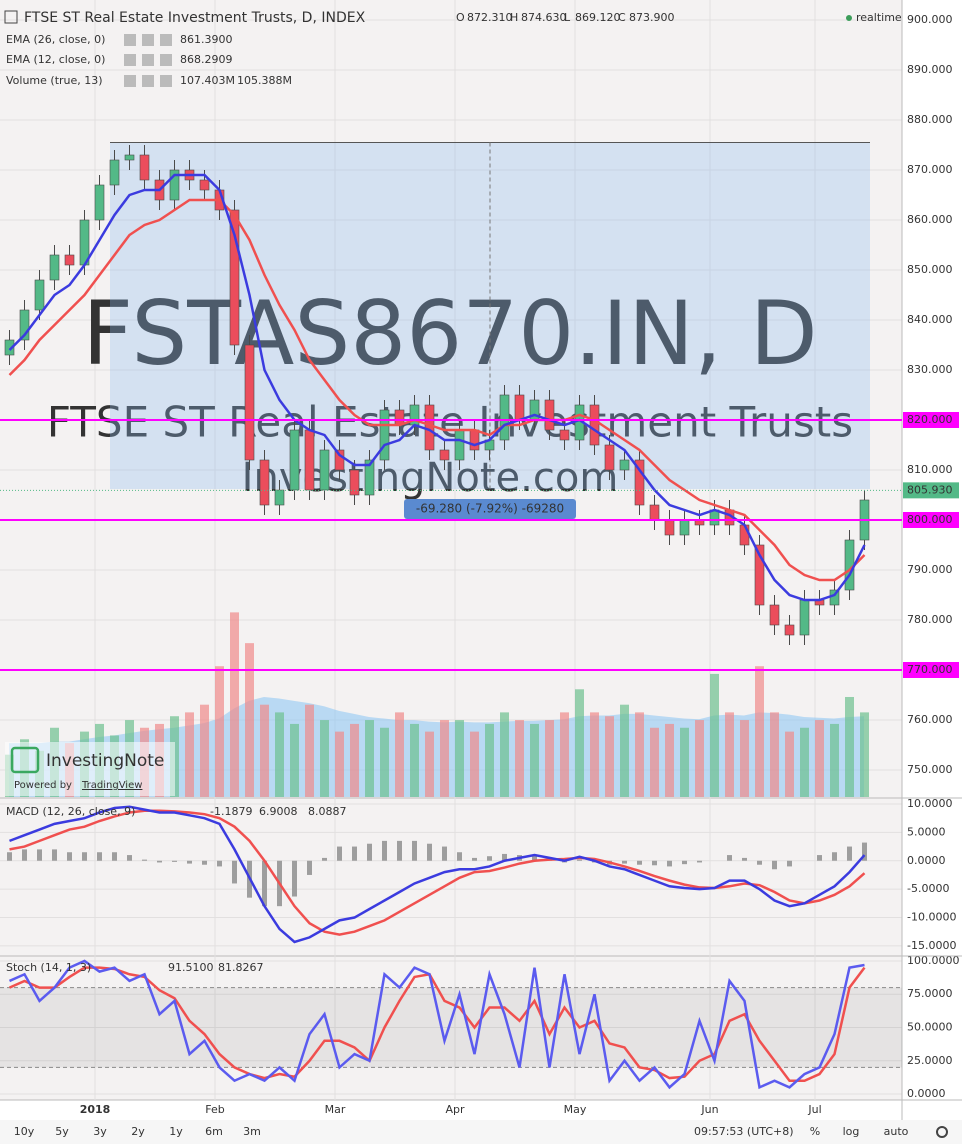 The width and height of the screenshot is (962, 1144). Describe the element at coordinates (933, 960) in the screenshot. I see `y-tick-label: 100.0000` at that location.